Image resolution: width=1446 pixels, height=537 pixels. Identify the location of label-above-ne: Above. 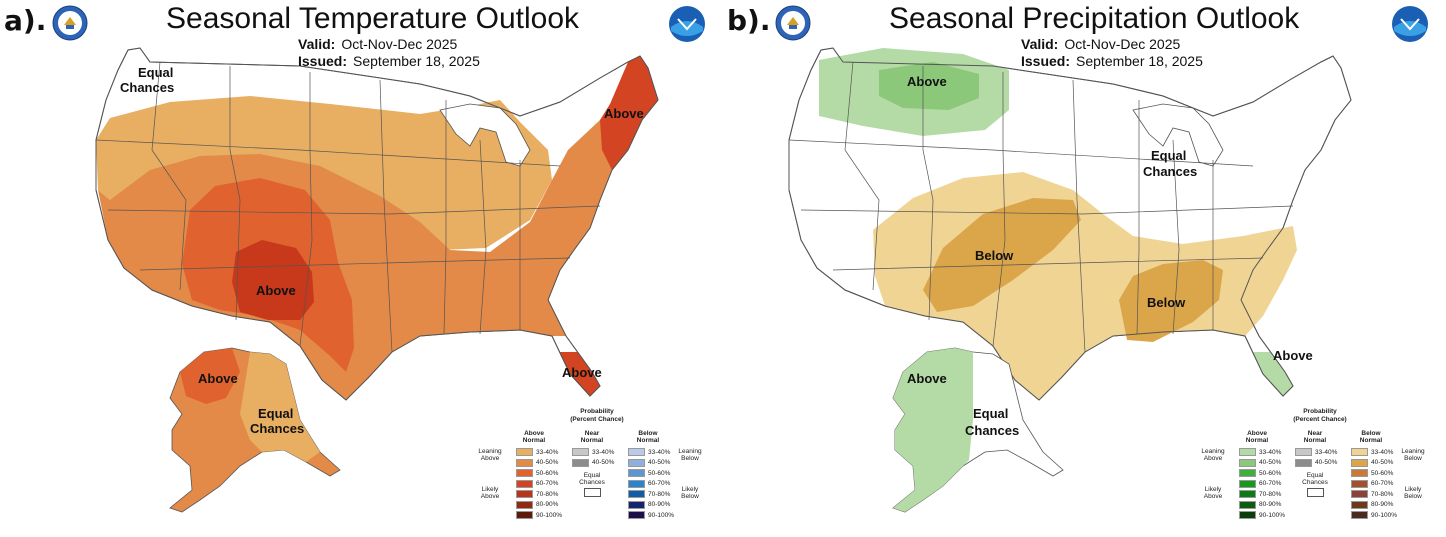
(624, 113).